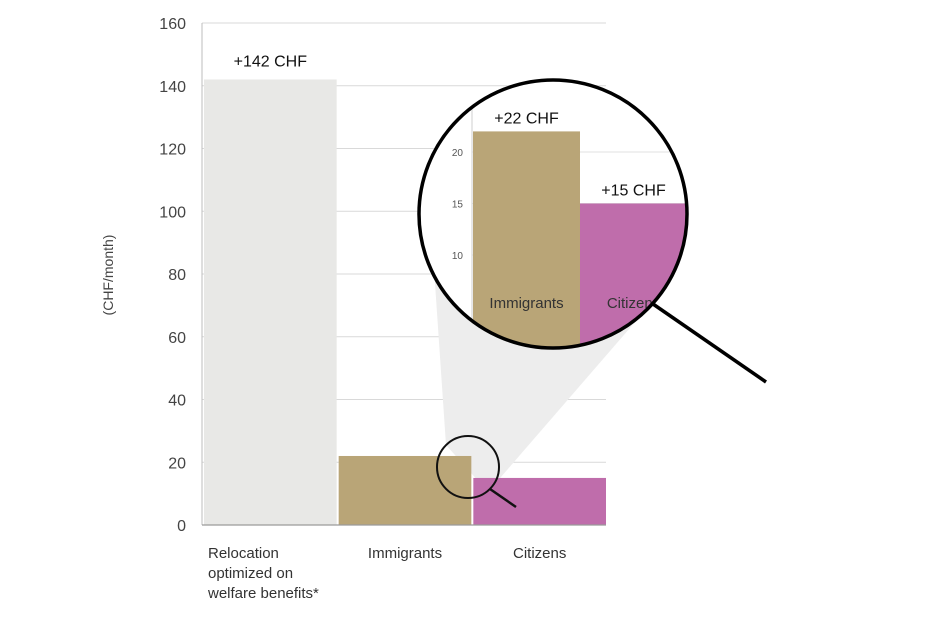 This screenshot has width=944, height=626. I want to click on x-category-label: Citizens, so click(539, 553).